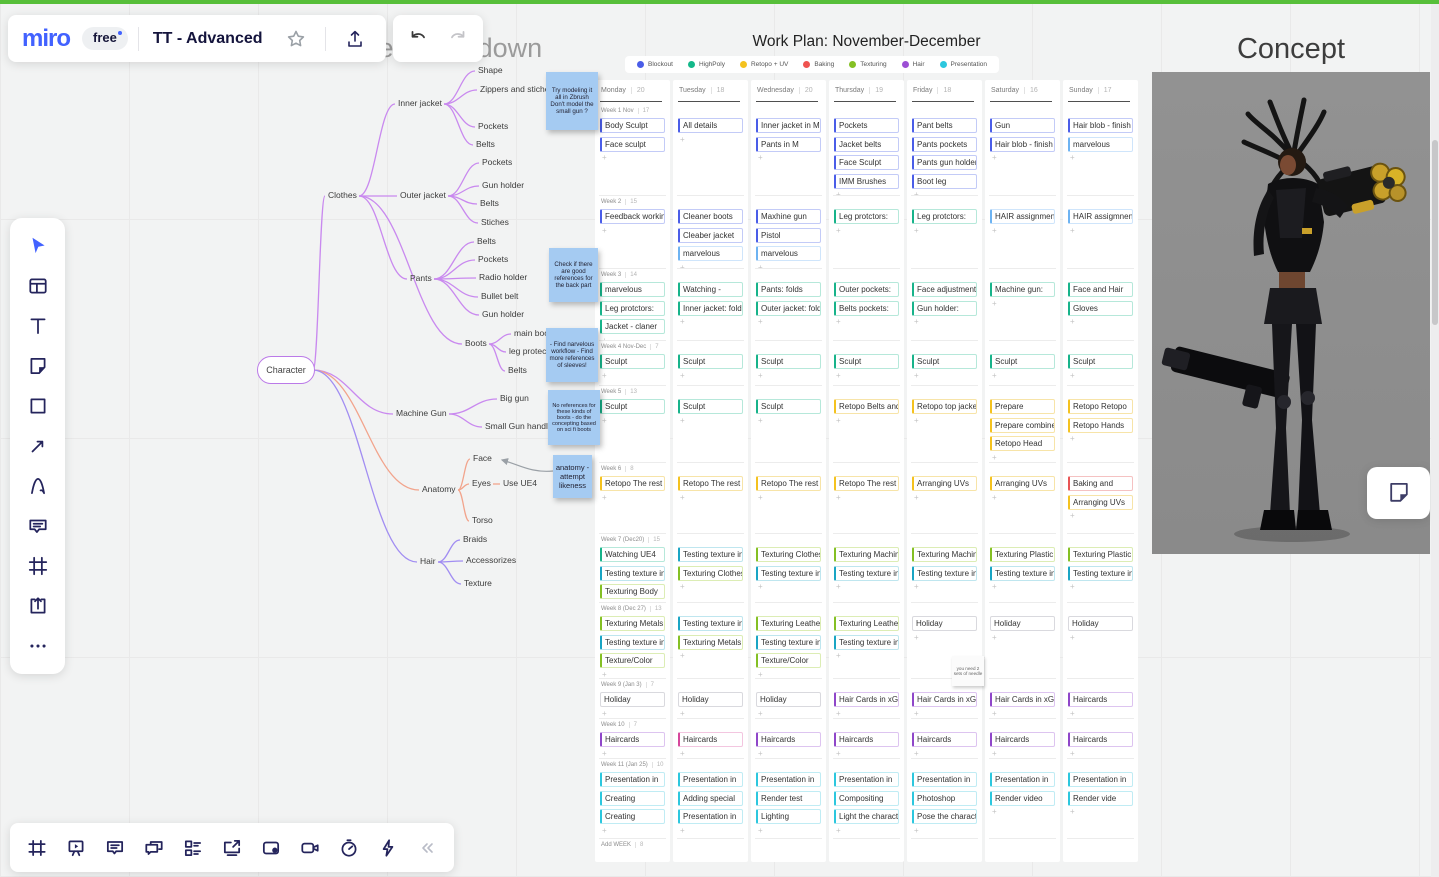 The width and height of the screenshot is (1439, 877). What do you see at coordinates (710, 642) in the screenshot?
I see `plan-card: Texturing Metals` at bounding box center [710, 642].